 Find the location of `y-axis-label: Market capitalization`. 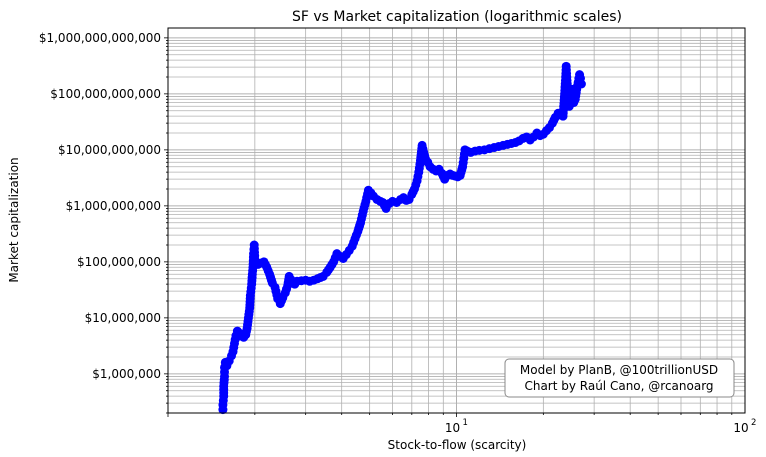

y-axis-label: Market capitalization is located at coordinates (14, 219).